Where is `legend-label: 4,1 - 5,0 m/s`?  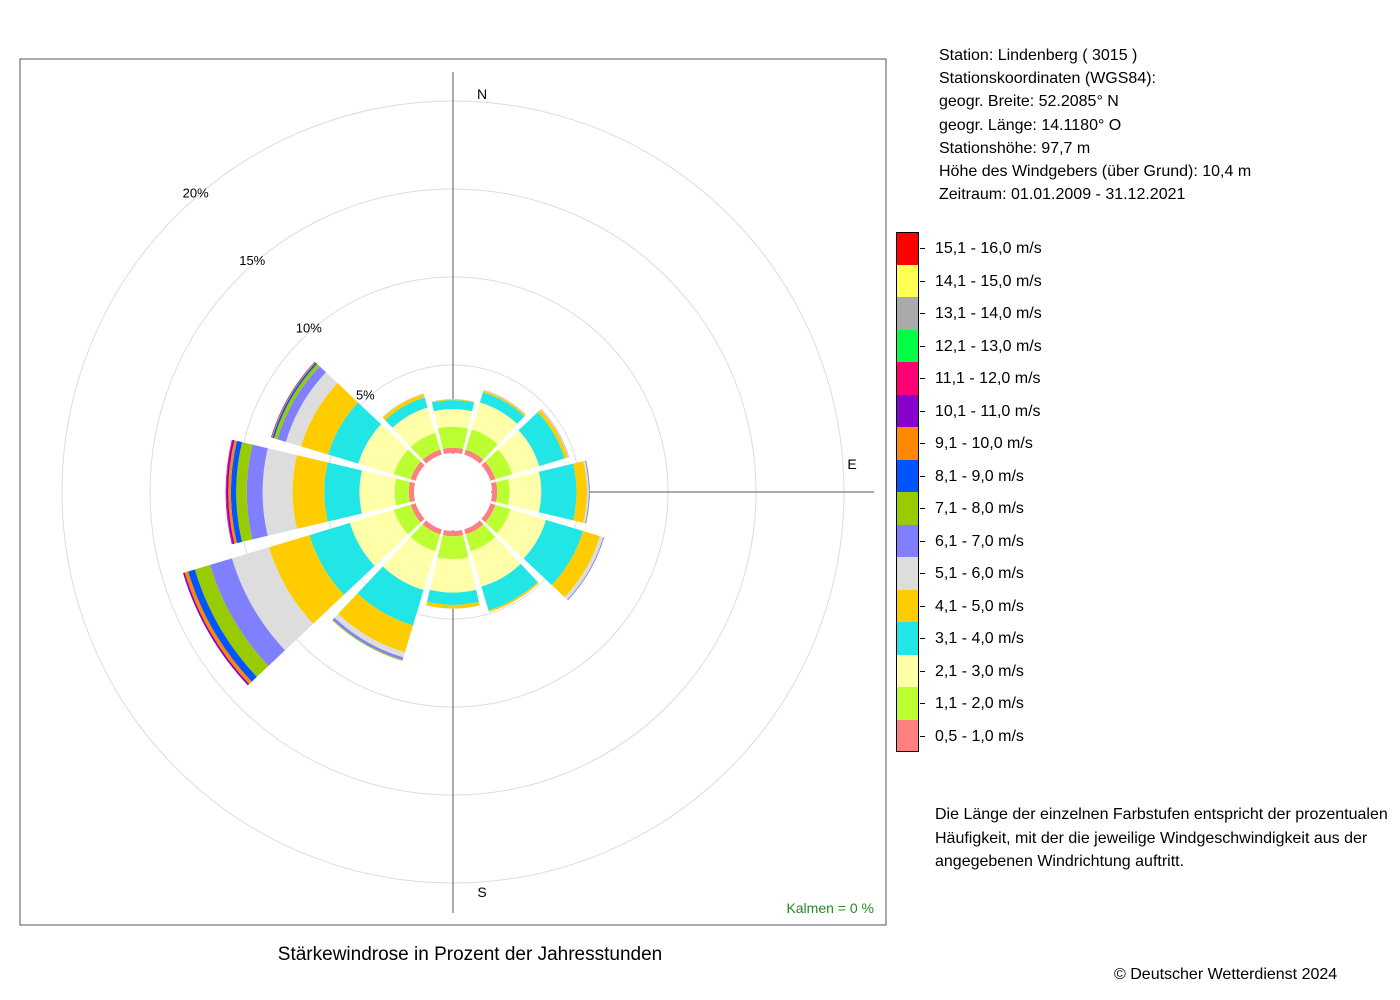
legend-label: 4,1 - 5,0 m/s is located at coordinates (979, 606).